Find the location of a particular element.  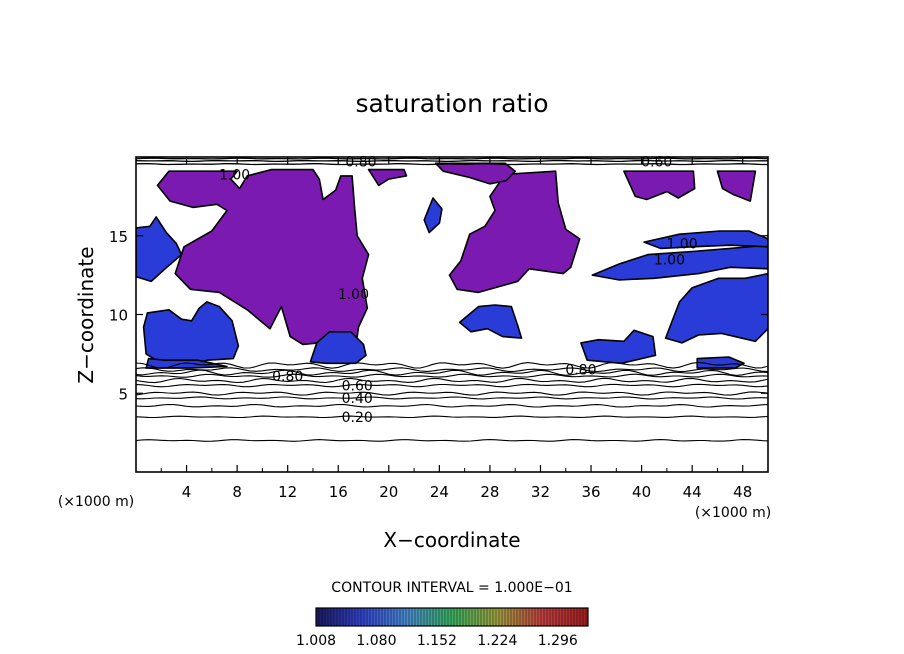

y-tick-label: 5 is located at coordinates (123, 394).